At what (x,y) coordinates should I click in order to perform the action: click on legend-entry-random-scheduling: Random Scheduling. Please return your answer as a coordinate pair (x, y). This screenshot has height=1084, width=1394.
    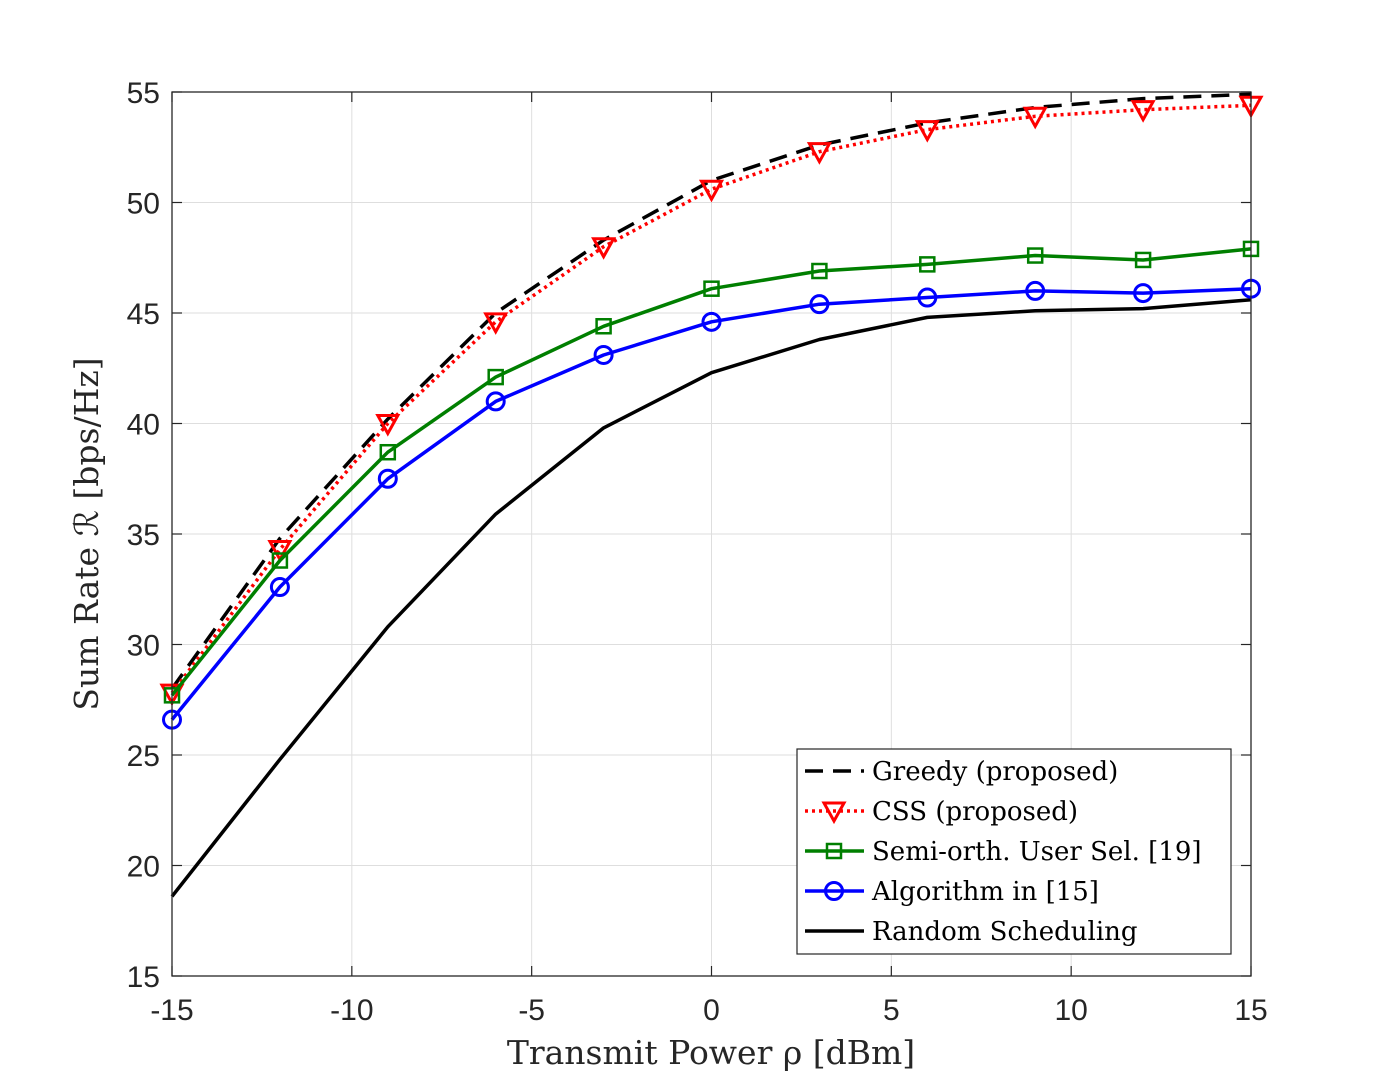
    Looking at the image, I should click on (971, 932).